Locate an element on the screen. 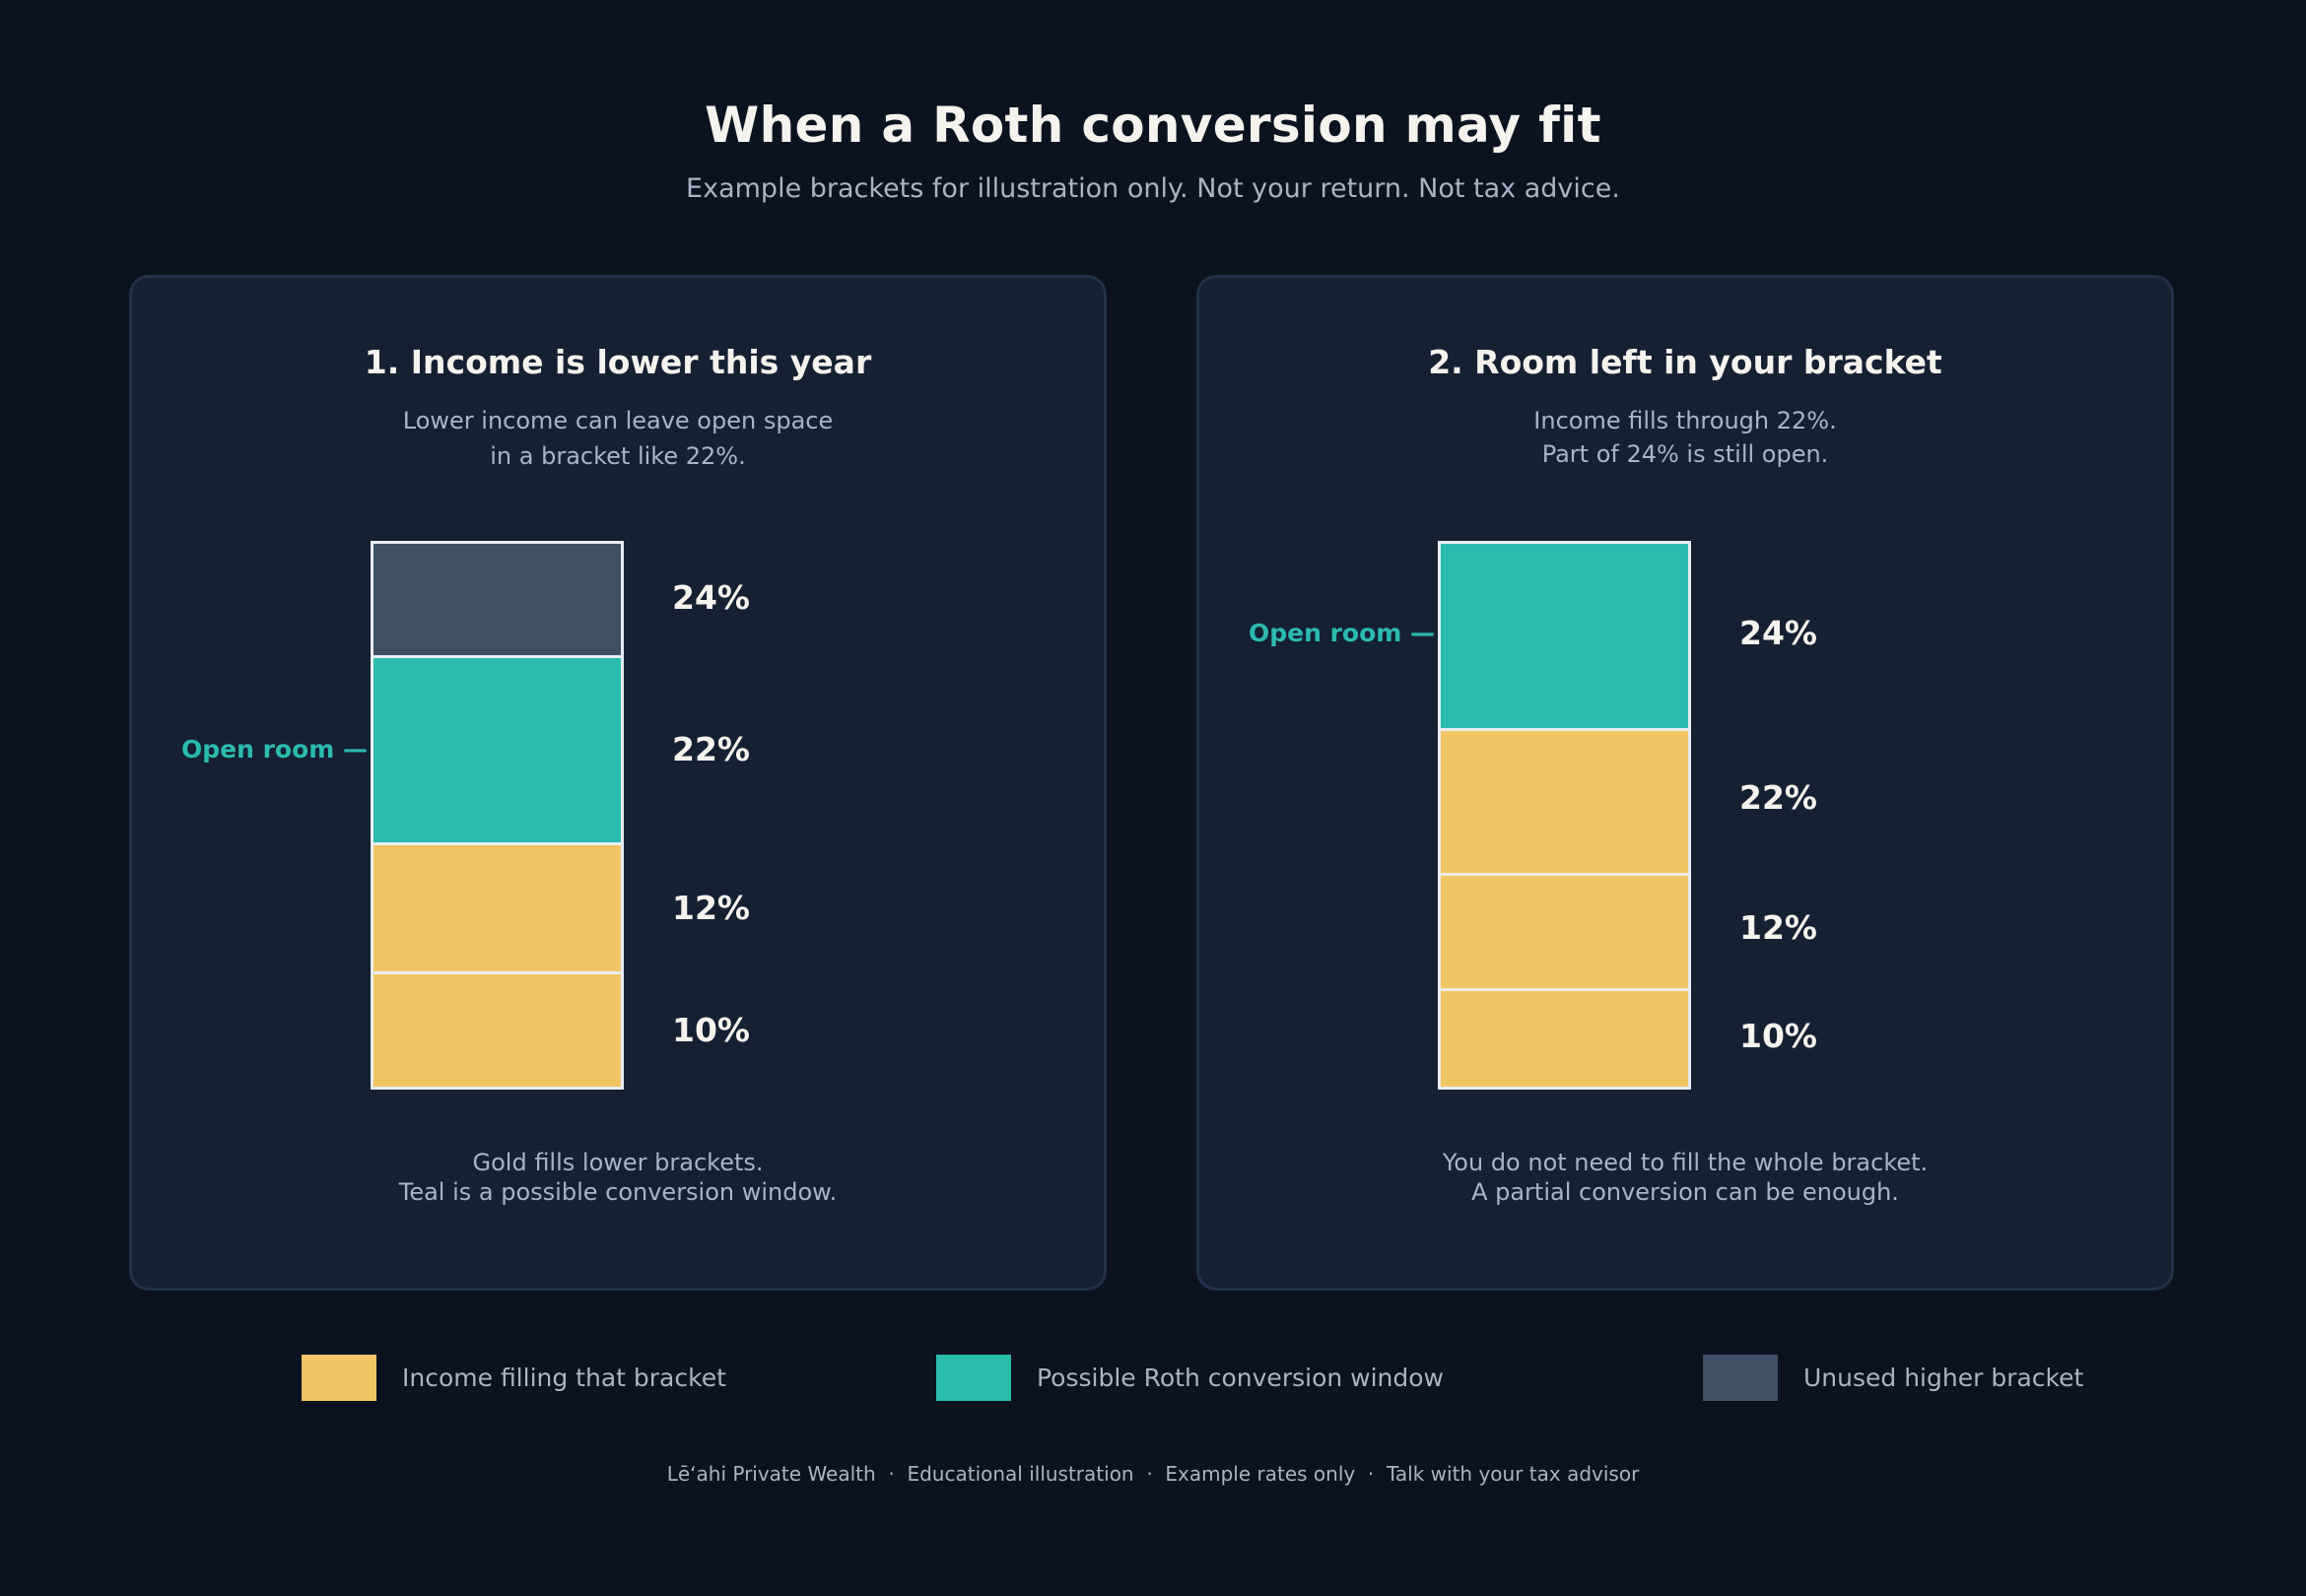  legend-item-conversion: Possible Roth conversion window is located at coordinates (1190, 1378).